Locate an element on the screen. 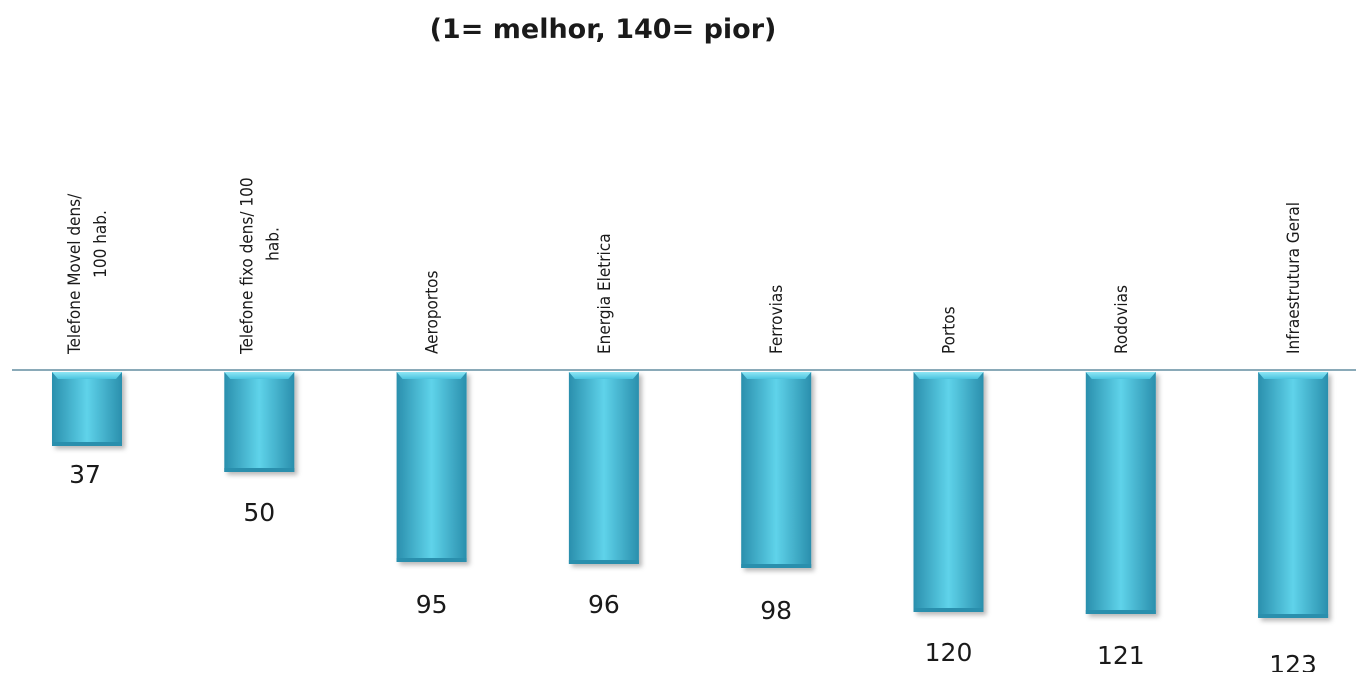 The image size is (1356, 677). category-label-3: Aeroportos is located at coordinates (433, 312).